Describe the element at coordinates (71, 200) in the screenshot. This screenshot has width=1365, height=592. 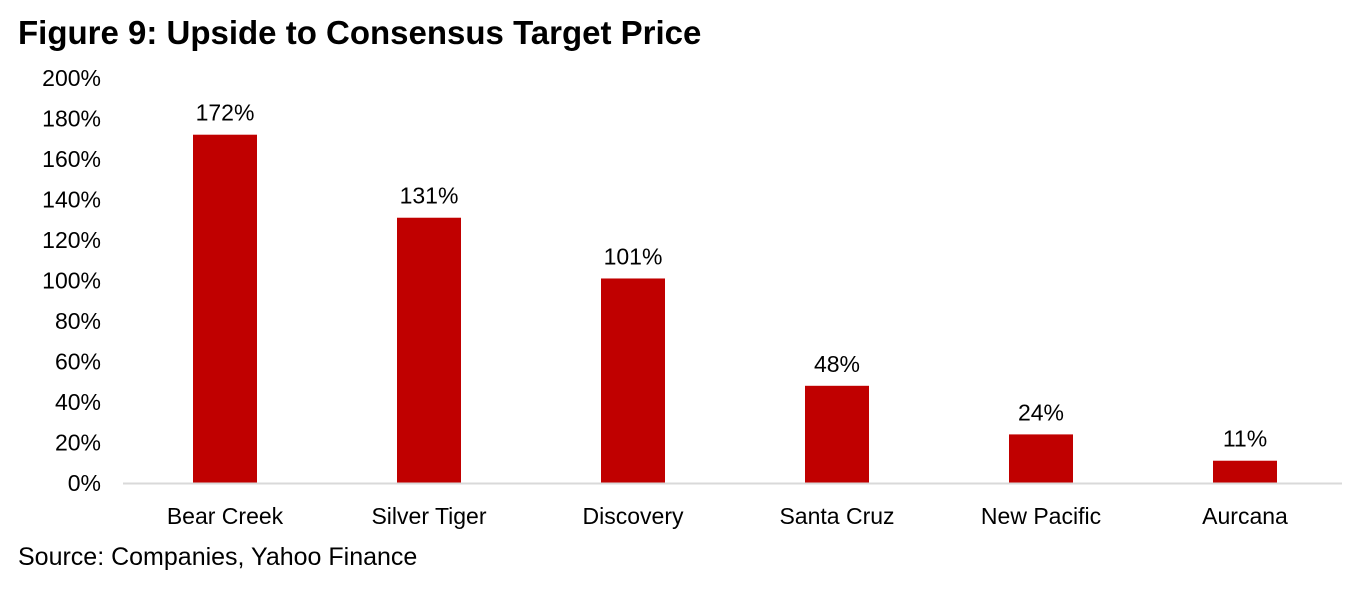
I see `y-tick-label: 140%` at that location.